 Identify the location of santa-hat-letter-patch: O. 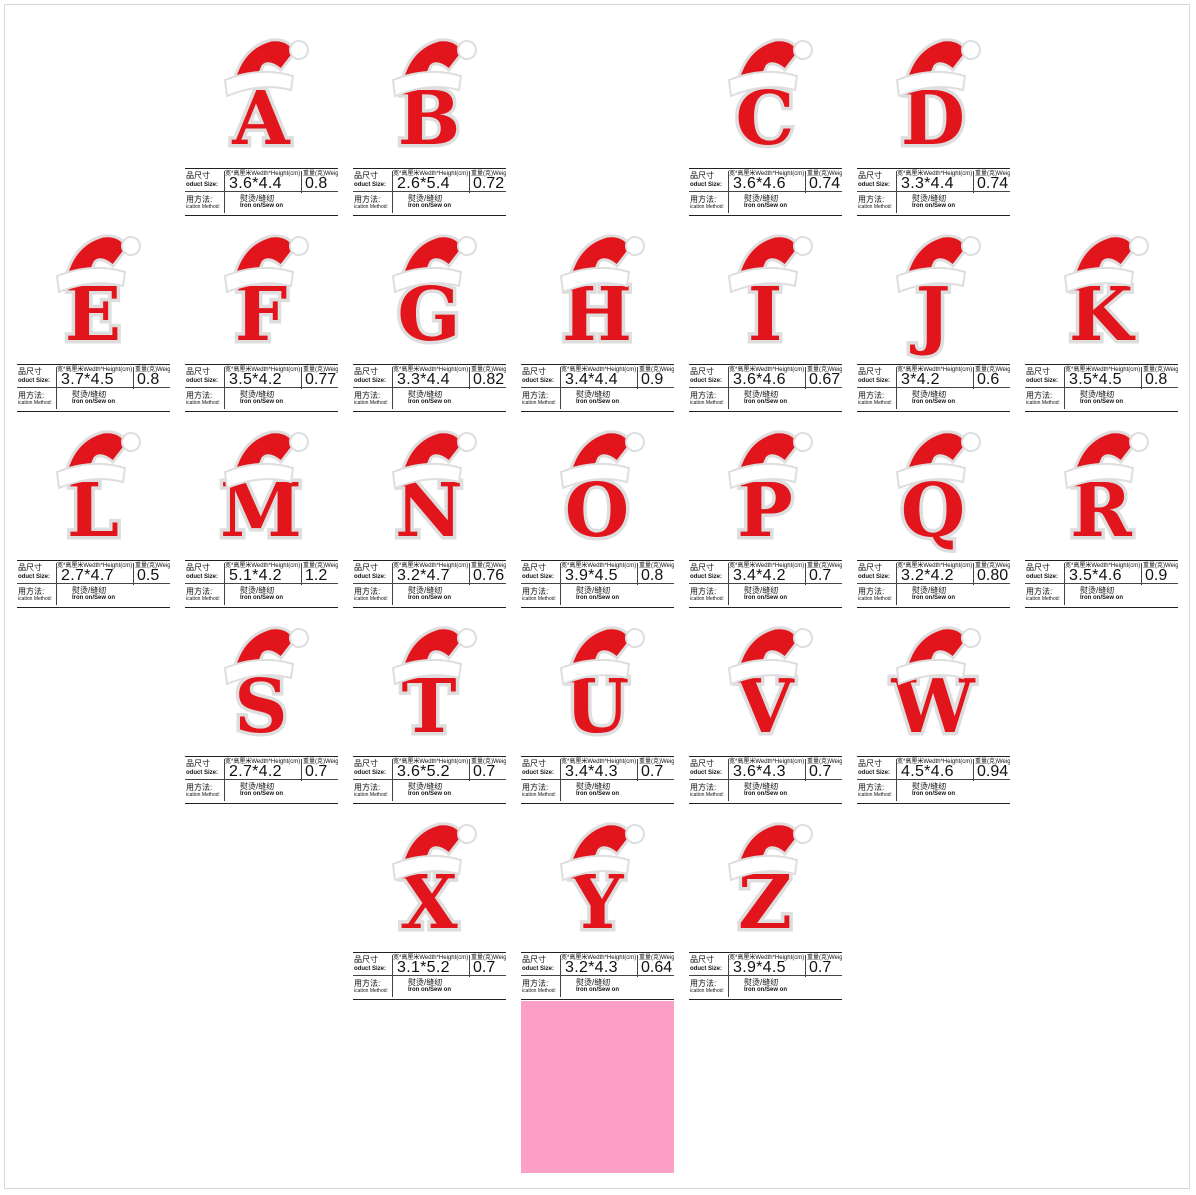
(597, 488).